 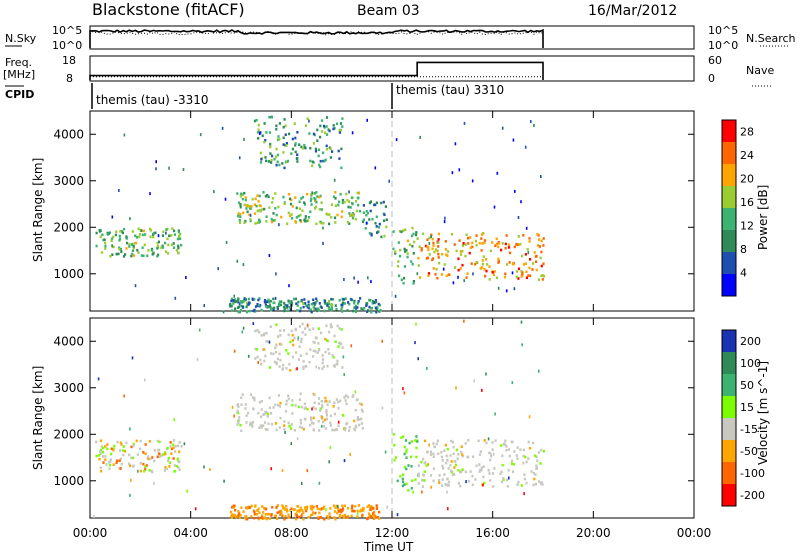 I want to click on colorbar-tick-label: 12, so click(x=747, y=226).